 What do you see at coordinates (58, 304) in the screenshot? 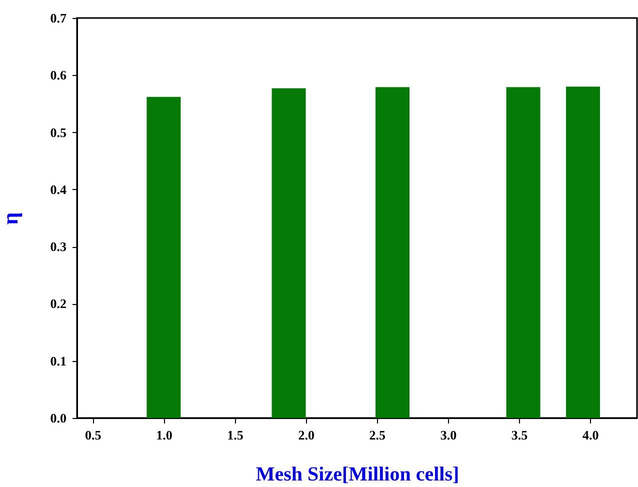
I see `y-tick-label: 0.2` at bounding box center [58, 304].